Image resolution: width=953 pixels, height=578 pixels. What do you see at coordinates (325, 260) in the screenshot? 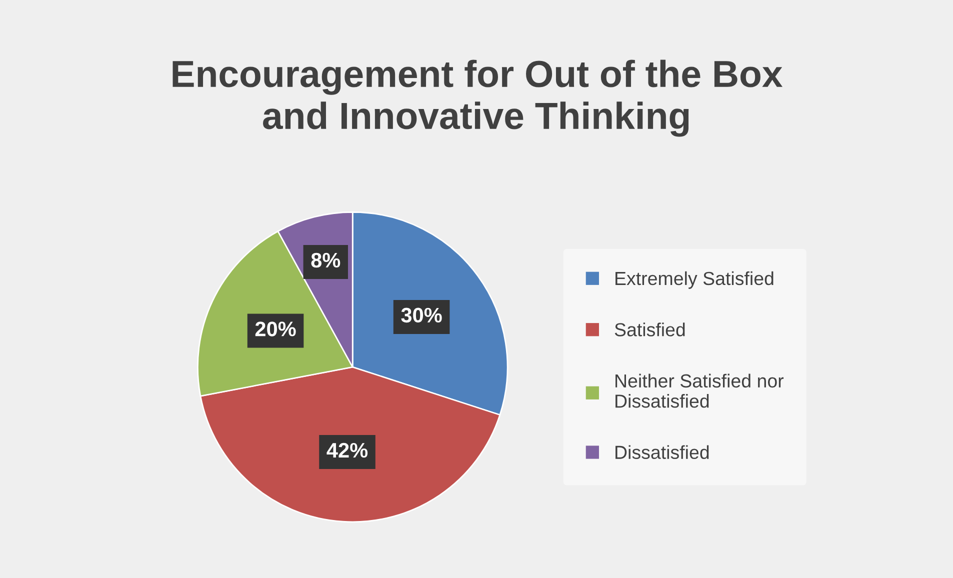
I see `data-label: 8%` at bounding box center [325, 260].